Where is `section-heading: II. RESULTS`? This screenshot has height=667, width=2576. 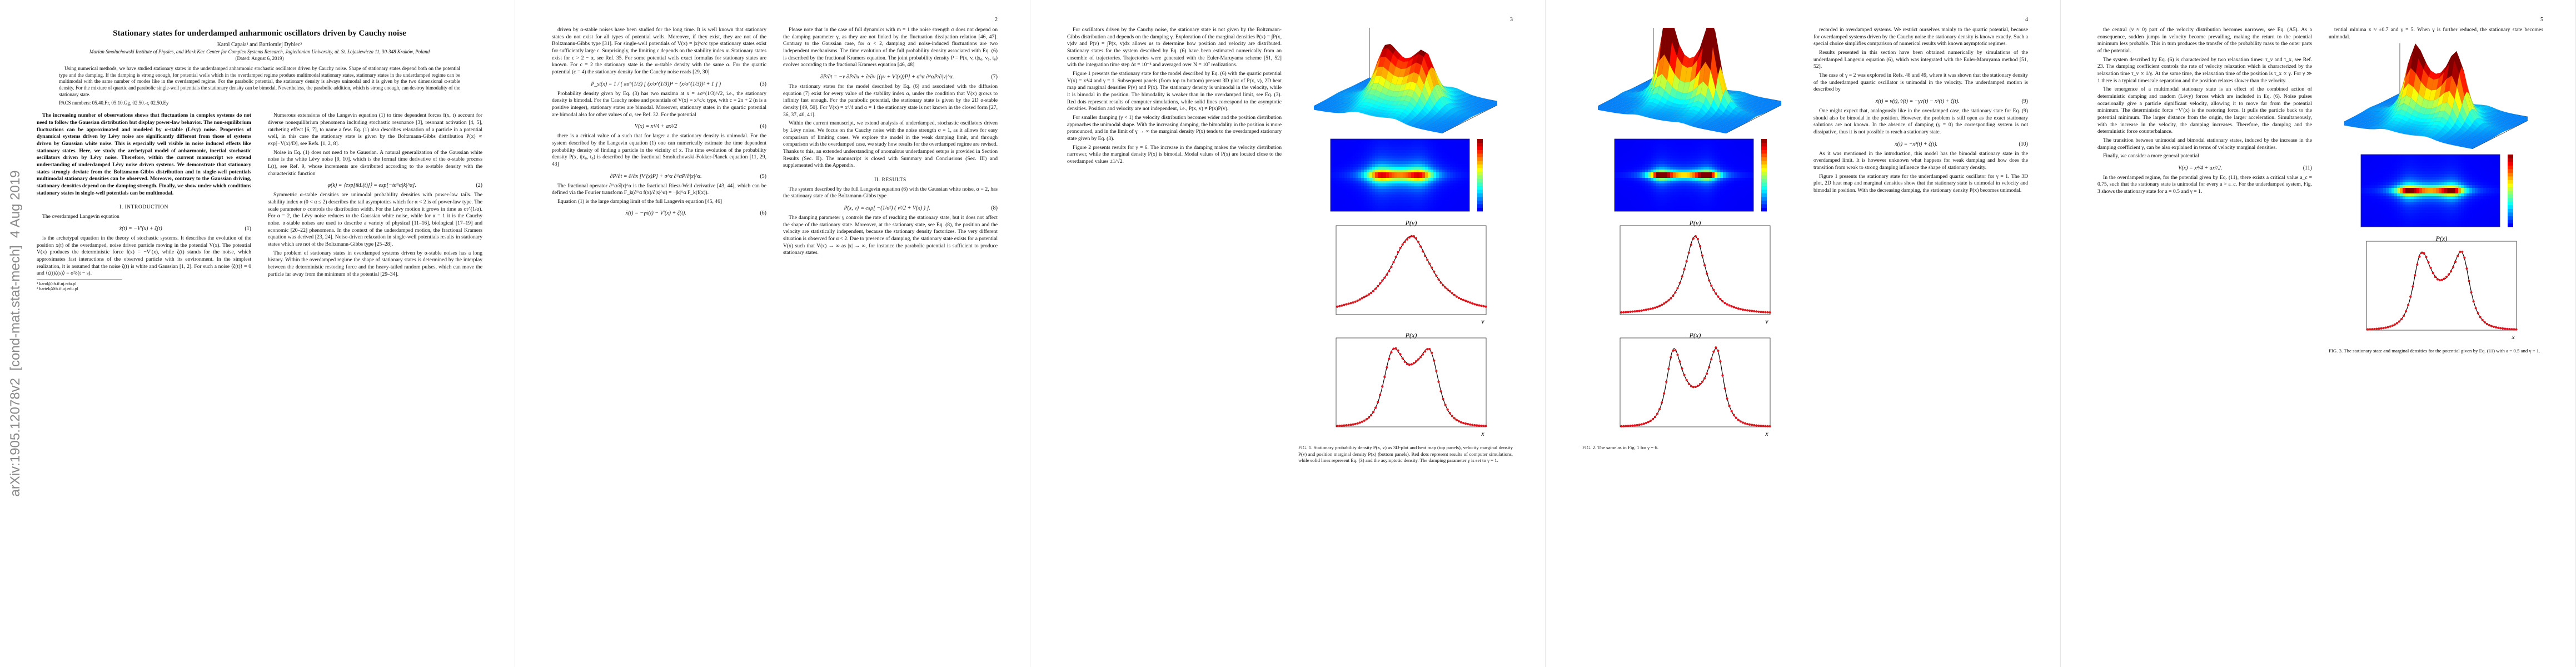
section-heading: II. RESULTS is located at coordinates (890, 179).